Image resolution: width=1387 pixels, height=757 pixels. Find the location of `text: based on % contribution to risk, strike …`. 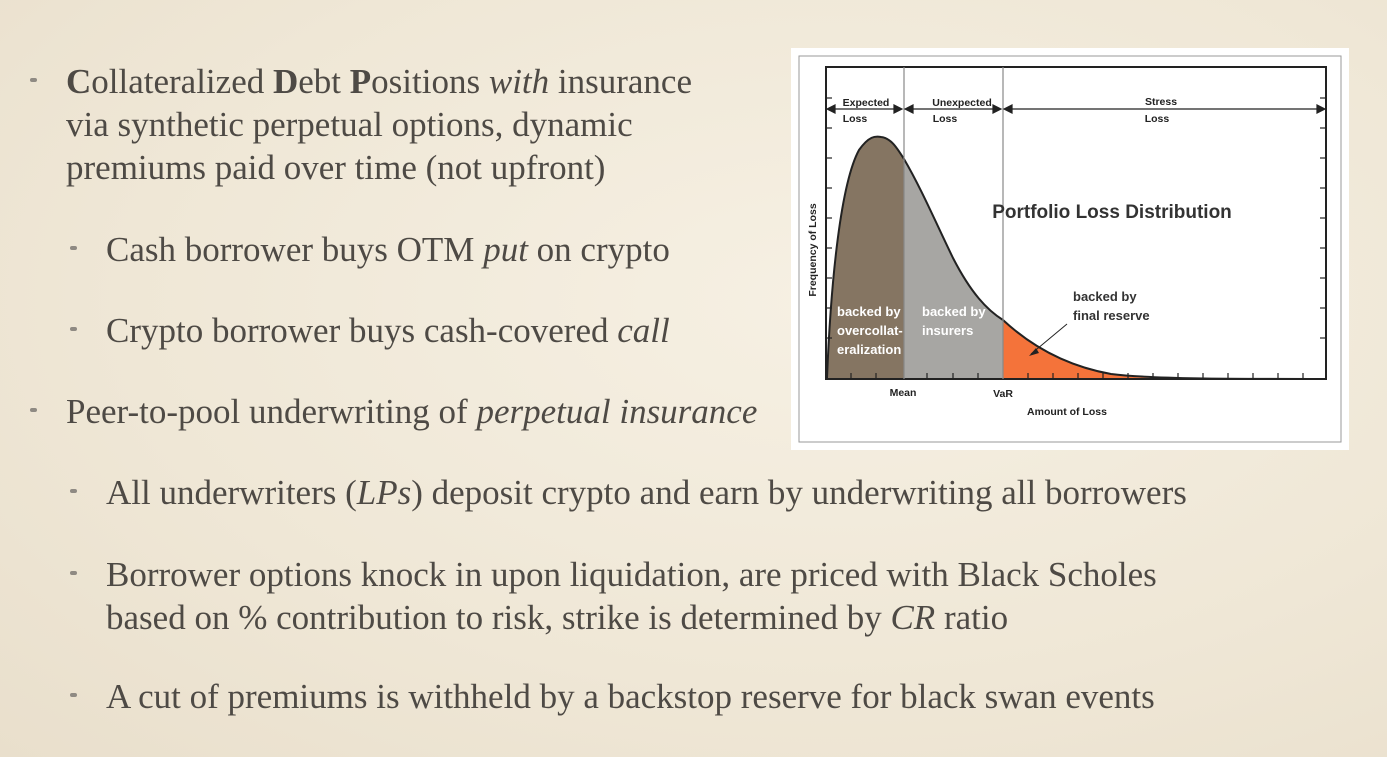

text: based on % contribution to risk, strike … is located at coordinates (498, 617).